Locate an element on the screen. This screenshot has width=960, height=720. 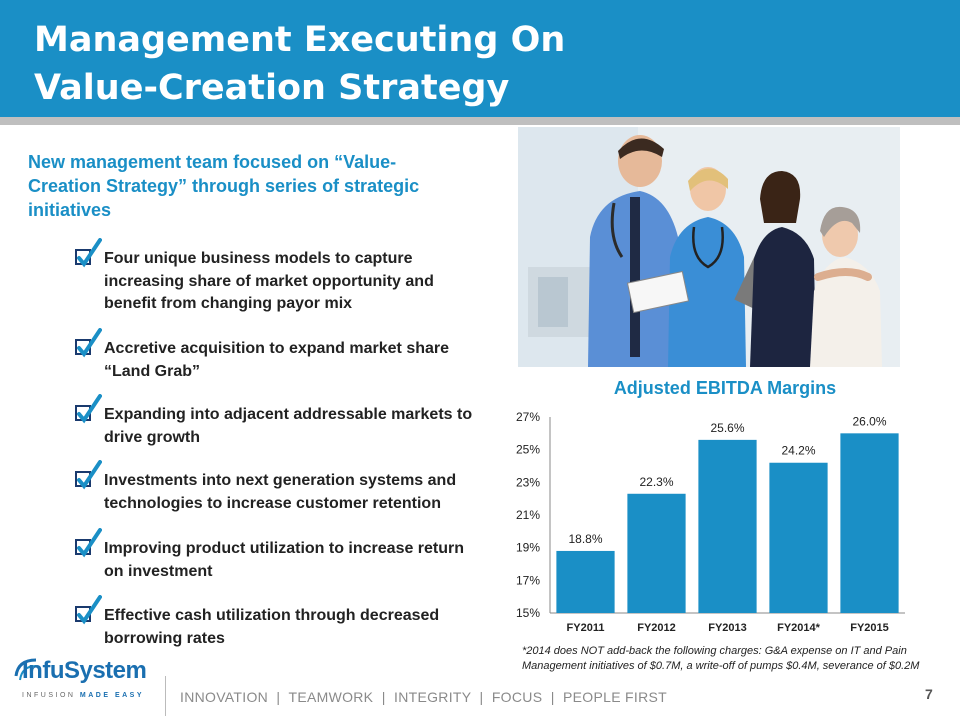
title-line-2: Value-Creation Strategy is located at coordinates (272, 88).